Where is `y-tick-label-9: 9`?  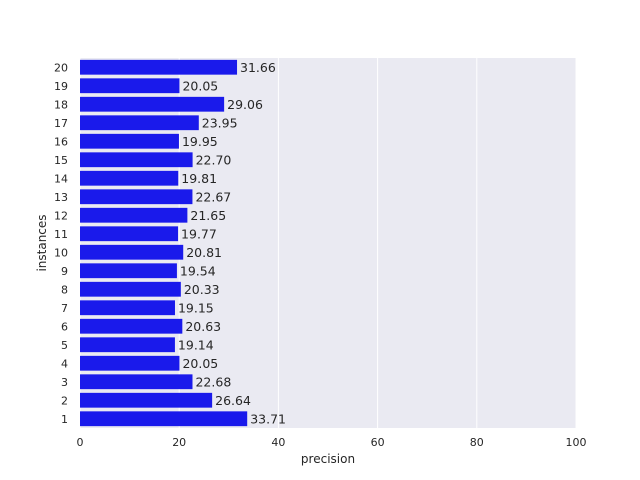
y-tick-label-9: 9 is located at coordinates (64, 271).